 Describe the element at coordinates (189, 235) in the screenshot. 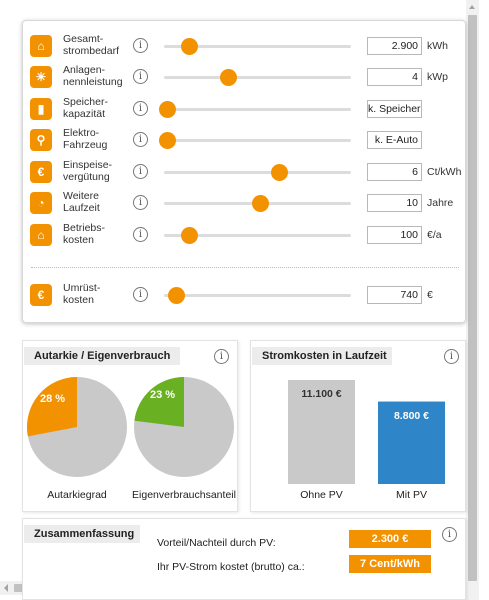

I see `betriebskosten-slider-handle` at that location.